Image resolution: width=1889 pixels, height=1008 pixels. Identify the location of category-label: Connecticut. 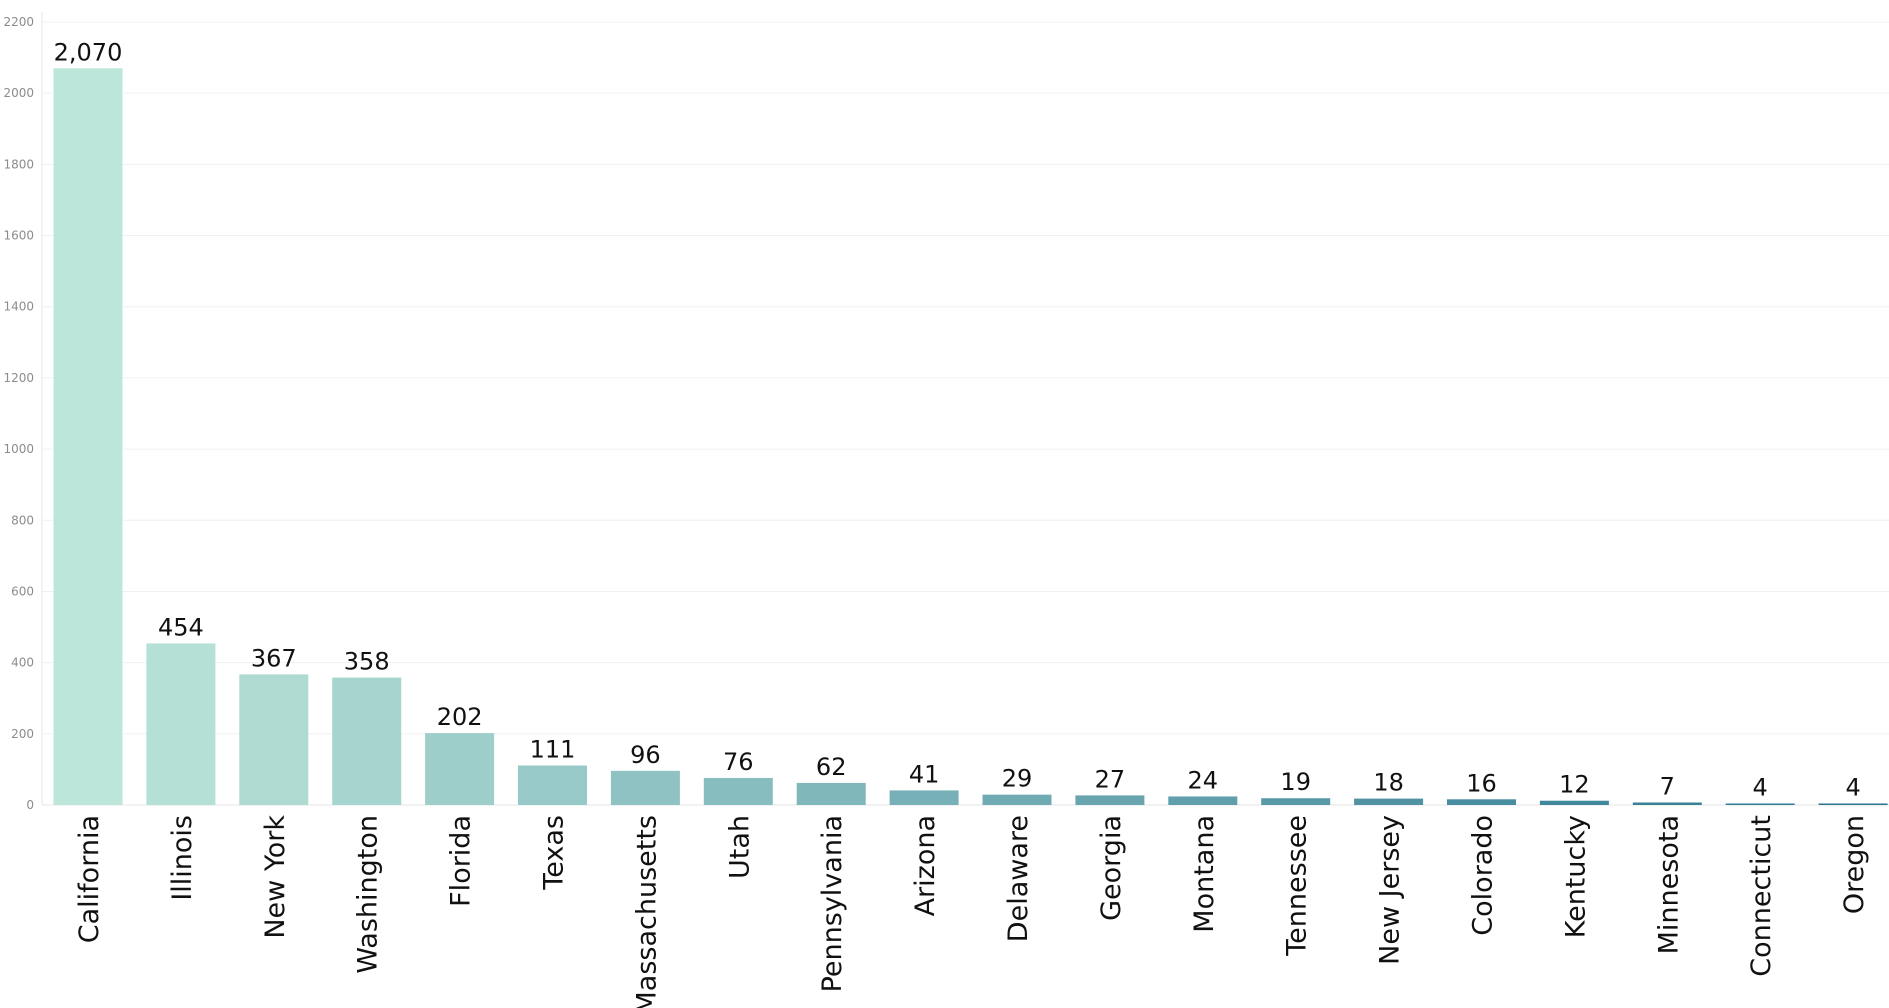
(1761, 896).